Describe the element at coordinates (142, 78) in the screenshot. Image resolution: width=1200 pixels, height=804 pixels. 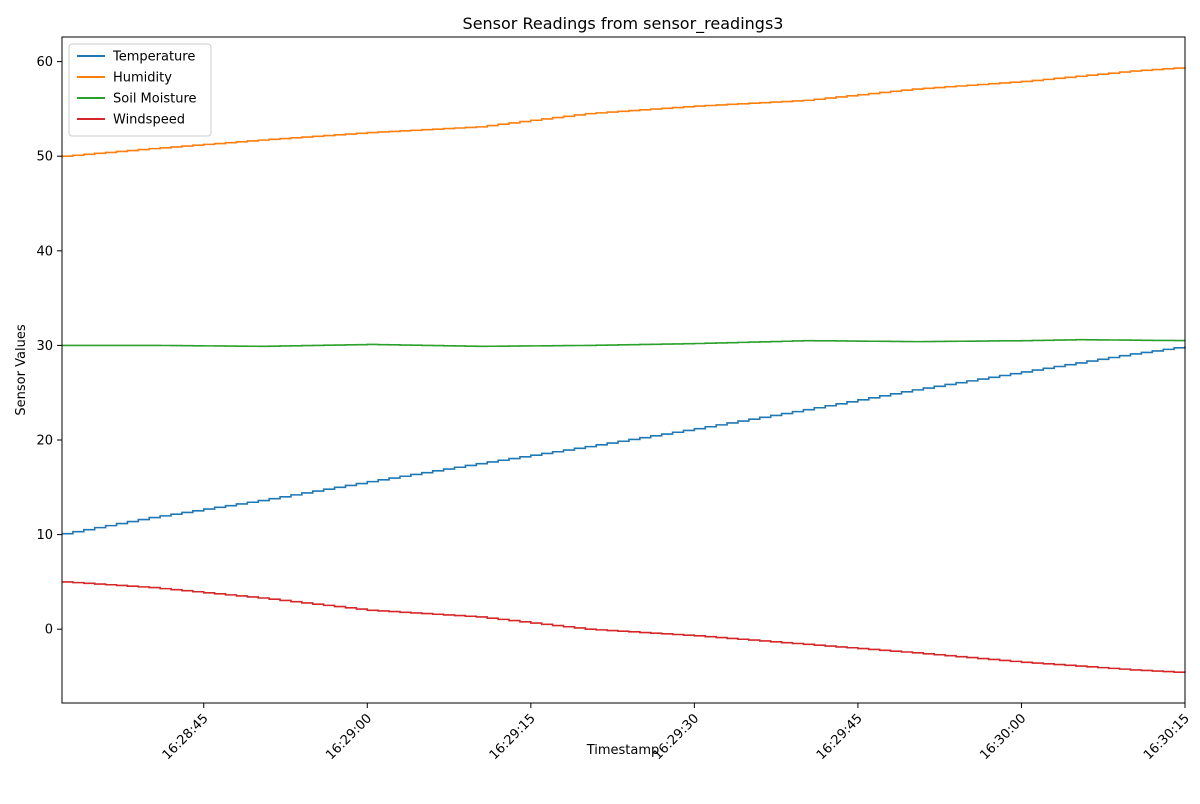
I see `legend-label: Humidity` at that location.